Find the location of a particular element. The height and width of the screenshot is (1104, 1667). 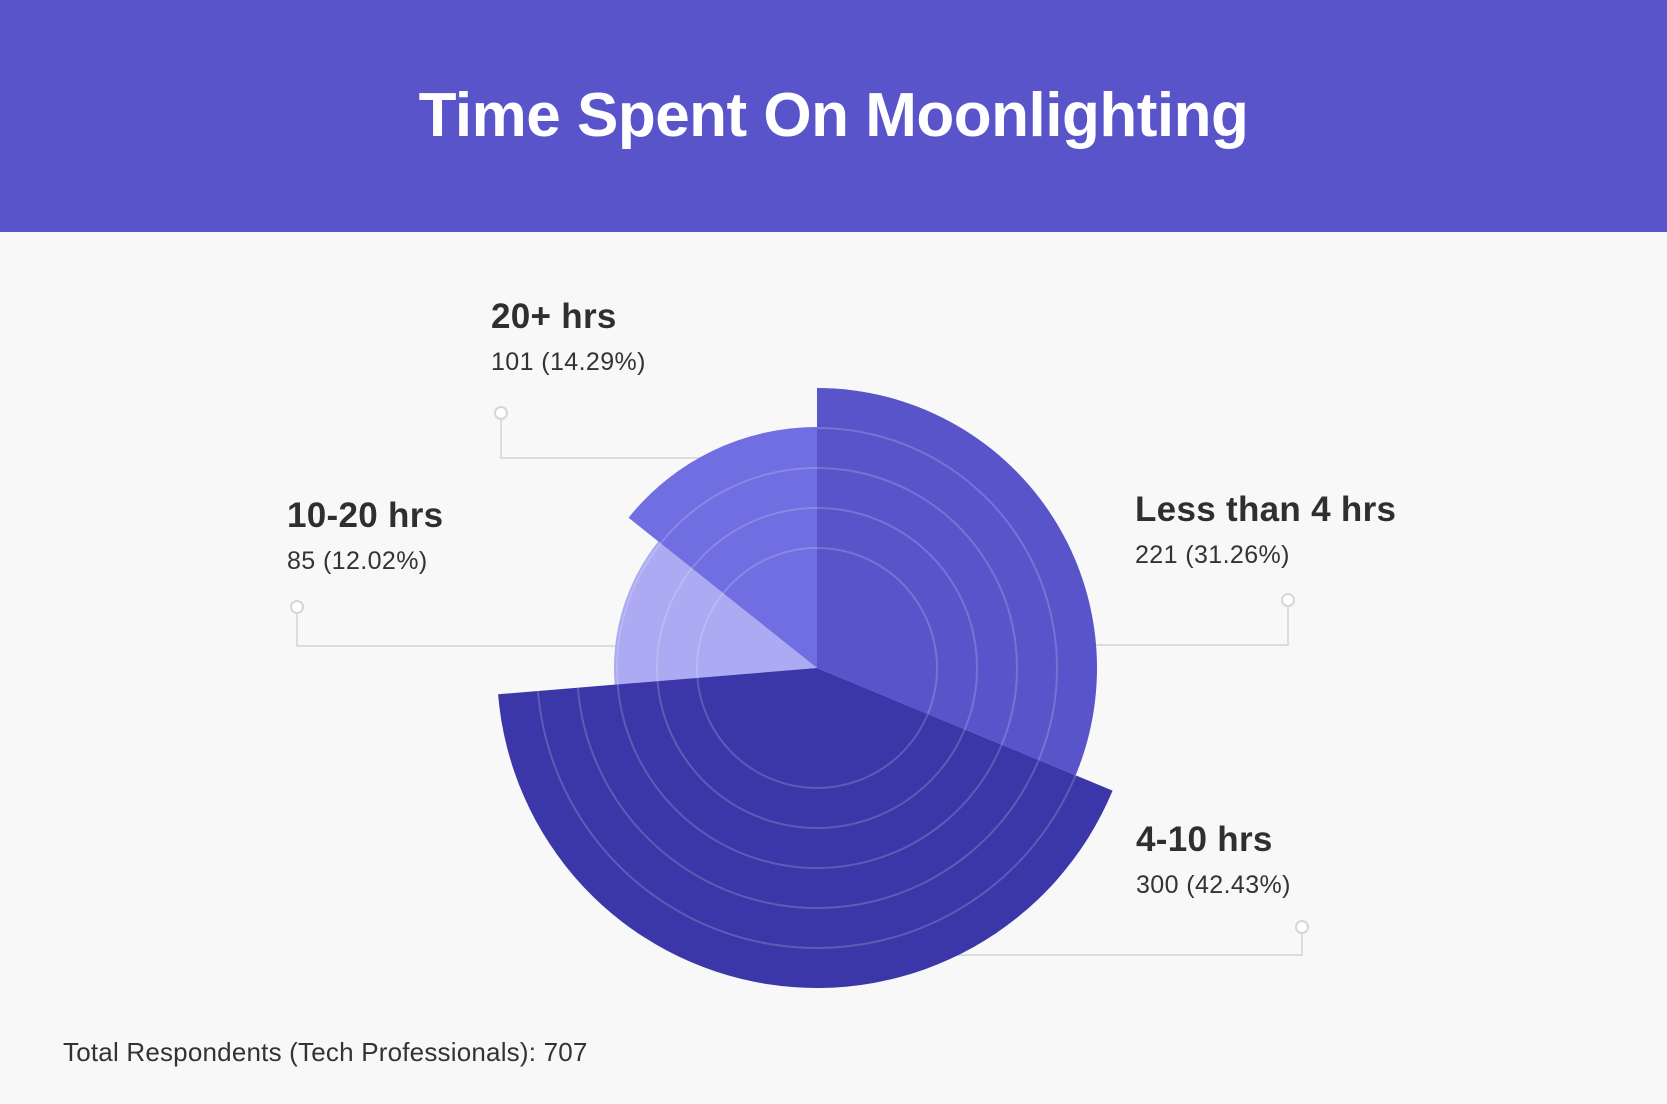

chart-title: Time Spent On Moonlighting is located at coordinates (833, 115).